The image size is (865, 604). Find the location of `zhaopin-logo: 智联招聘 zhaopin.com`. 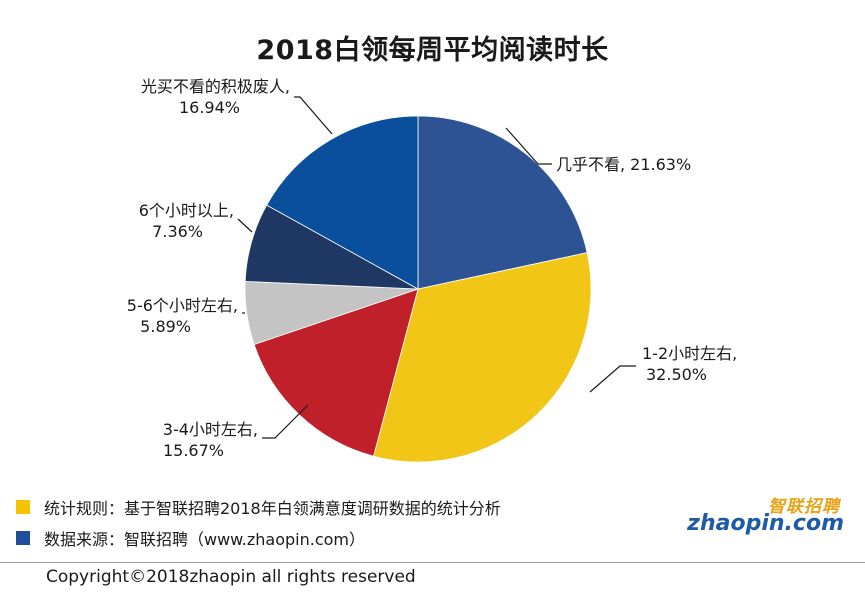

zhaopin-logo: 智联招聘 zhaopin.com is located at coordinates (768, 518).